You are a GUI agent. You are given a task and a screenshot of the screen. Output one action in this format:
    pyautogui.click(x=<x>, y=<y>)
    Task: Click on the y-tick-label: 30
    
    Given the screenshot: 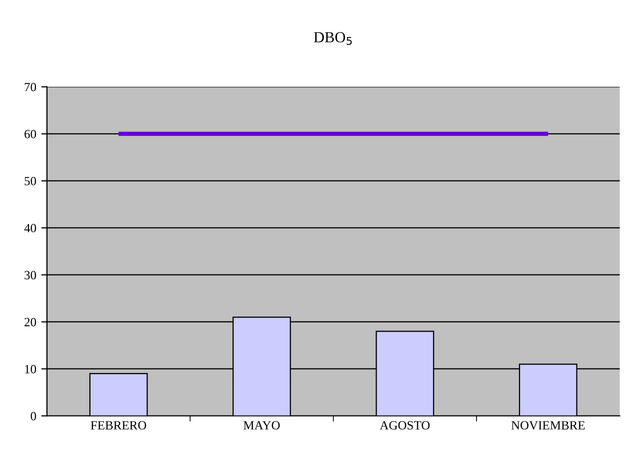 What is the action you would take?
    pyautogui.click(x=30, y=275)
    